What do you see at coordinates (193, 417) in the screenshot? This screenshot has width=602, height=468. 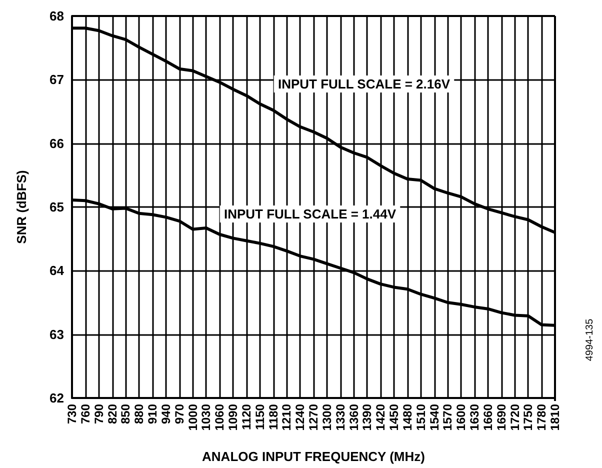 I see `x-tick-label: 1000` at bounding box center [193, 417].